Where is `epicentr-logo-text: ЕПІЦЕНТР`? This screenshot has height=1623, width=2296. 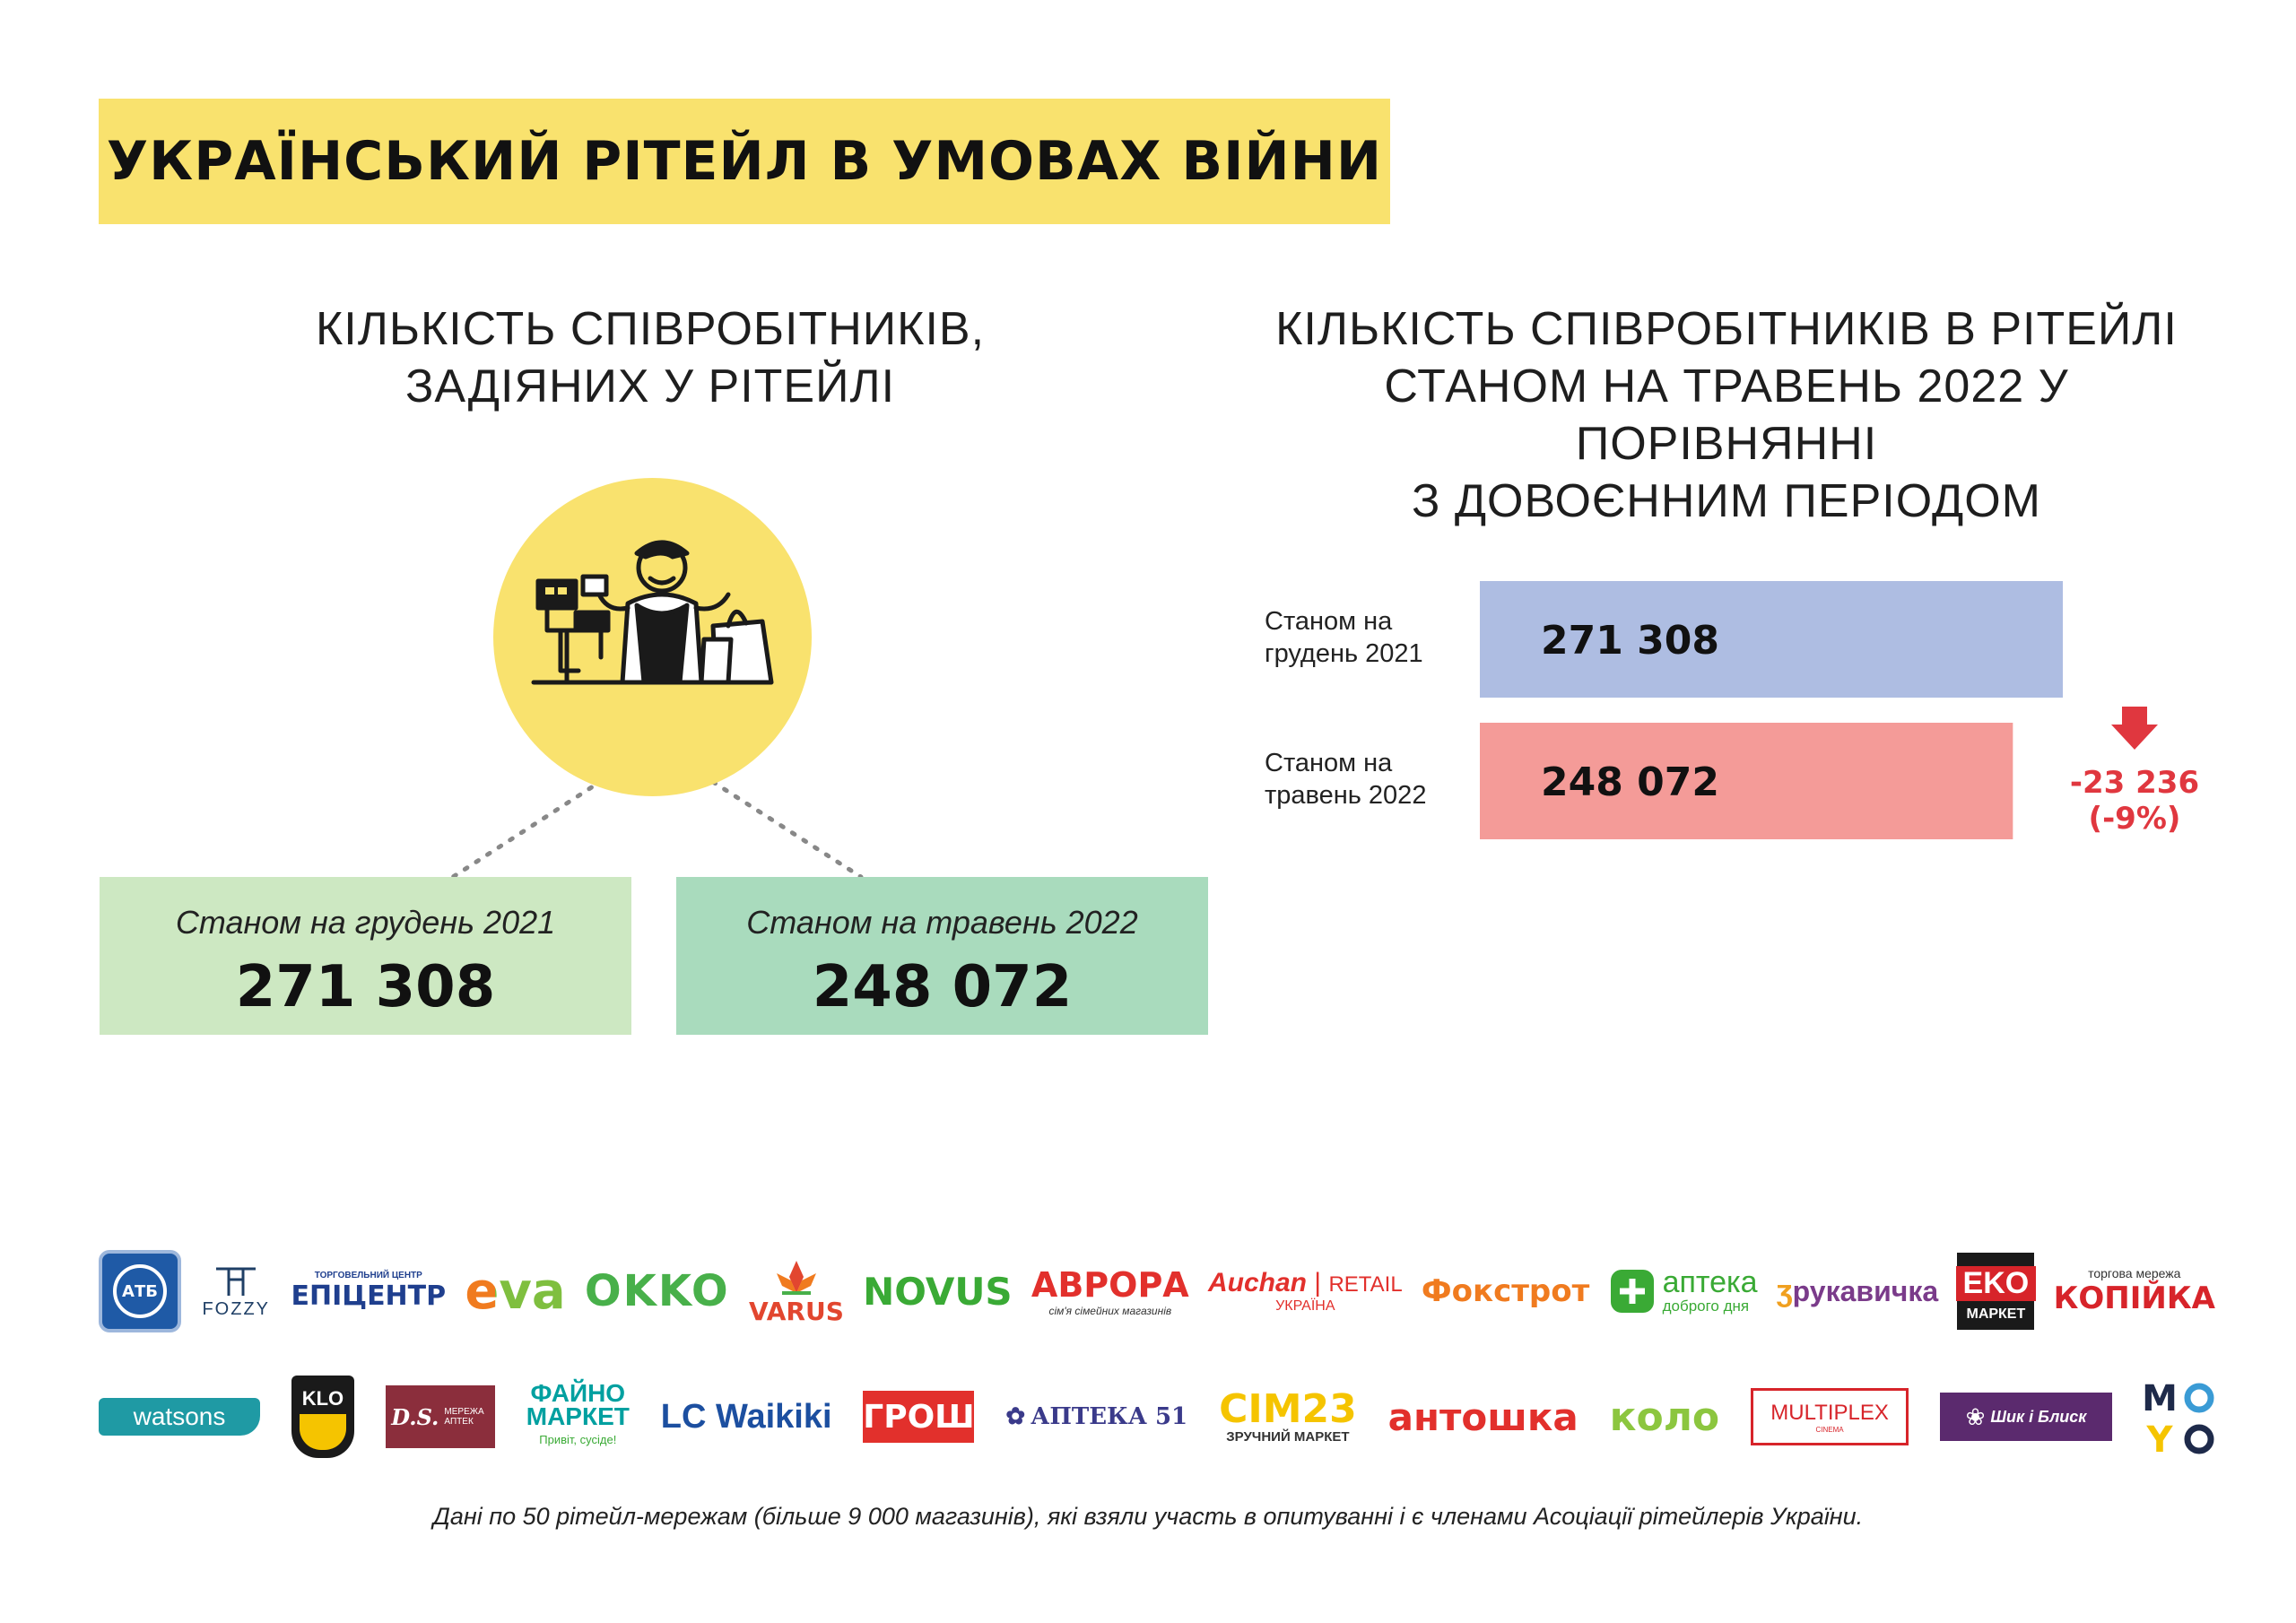 epicentr-logo-text: ЕПІЦЕНТР is located at coordinates (369, 1296).